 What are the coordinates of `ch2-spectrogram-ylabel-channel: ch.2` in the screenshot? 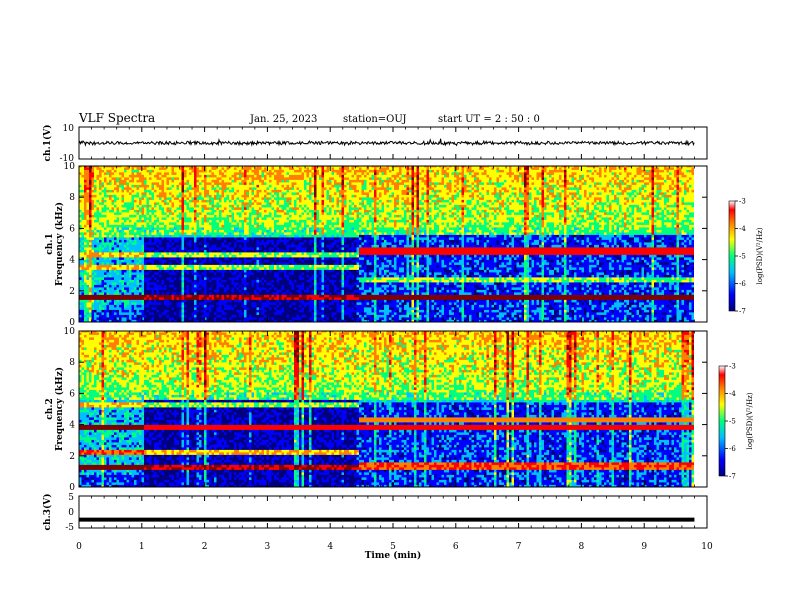 It's located at (50, 408).